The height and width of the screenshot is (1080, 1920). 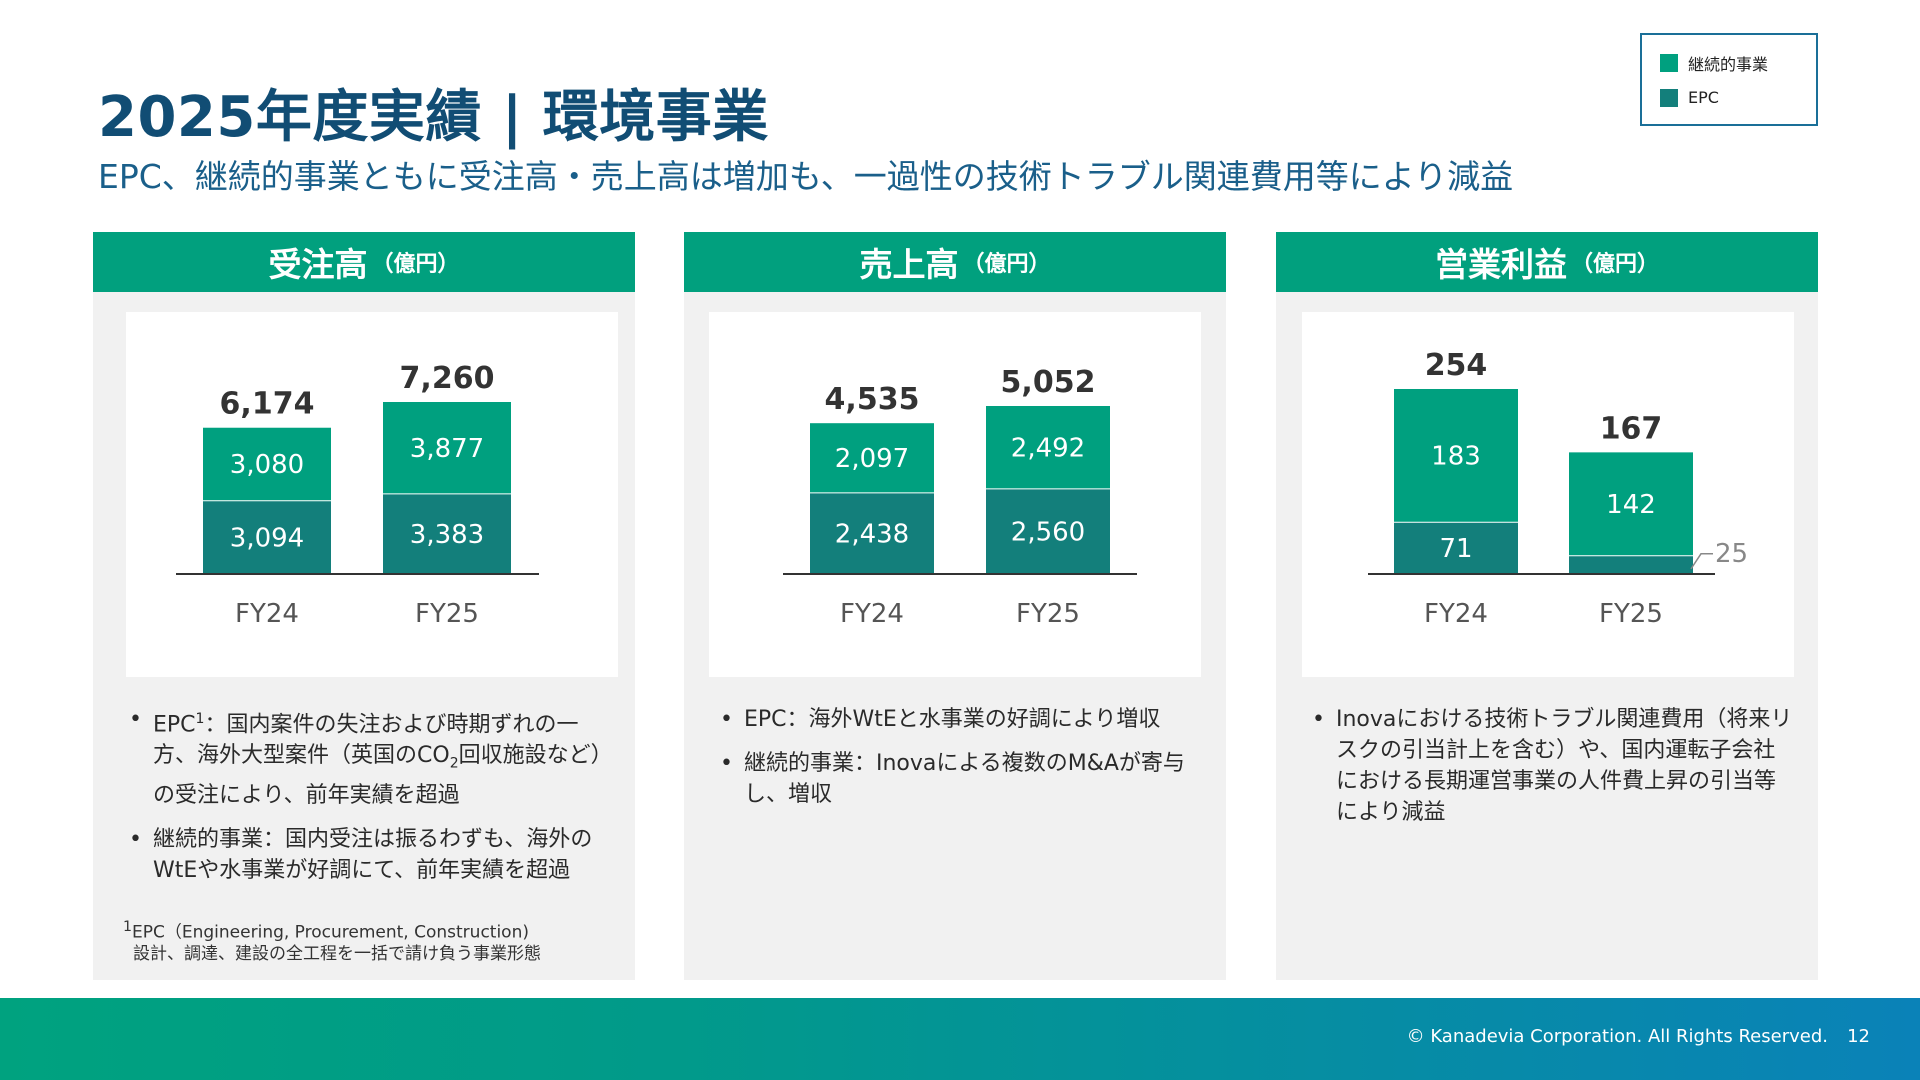 What do you see at coordinates (1048, 382) in the screenshot?
I see `sales-total-fy25: 5,052` at bounding box center [1048, 382].